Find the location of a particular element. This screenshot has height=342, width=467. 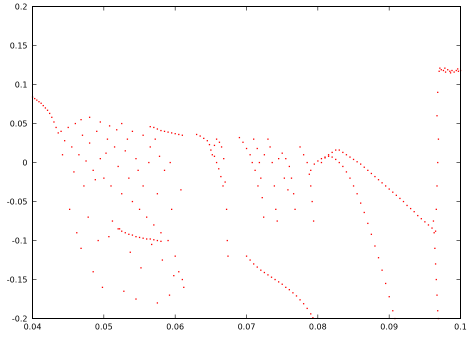

x-tick-label: 0.06 is located at coordinates (175, 327).